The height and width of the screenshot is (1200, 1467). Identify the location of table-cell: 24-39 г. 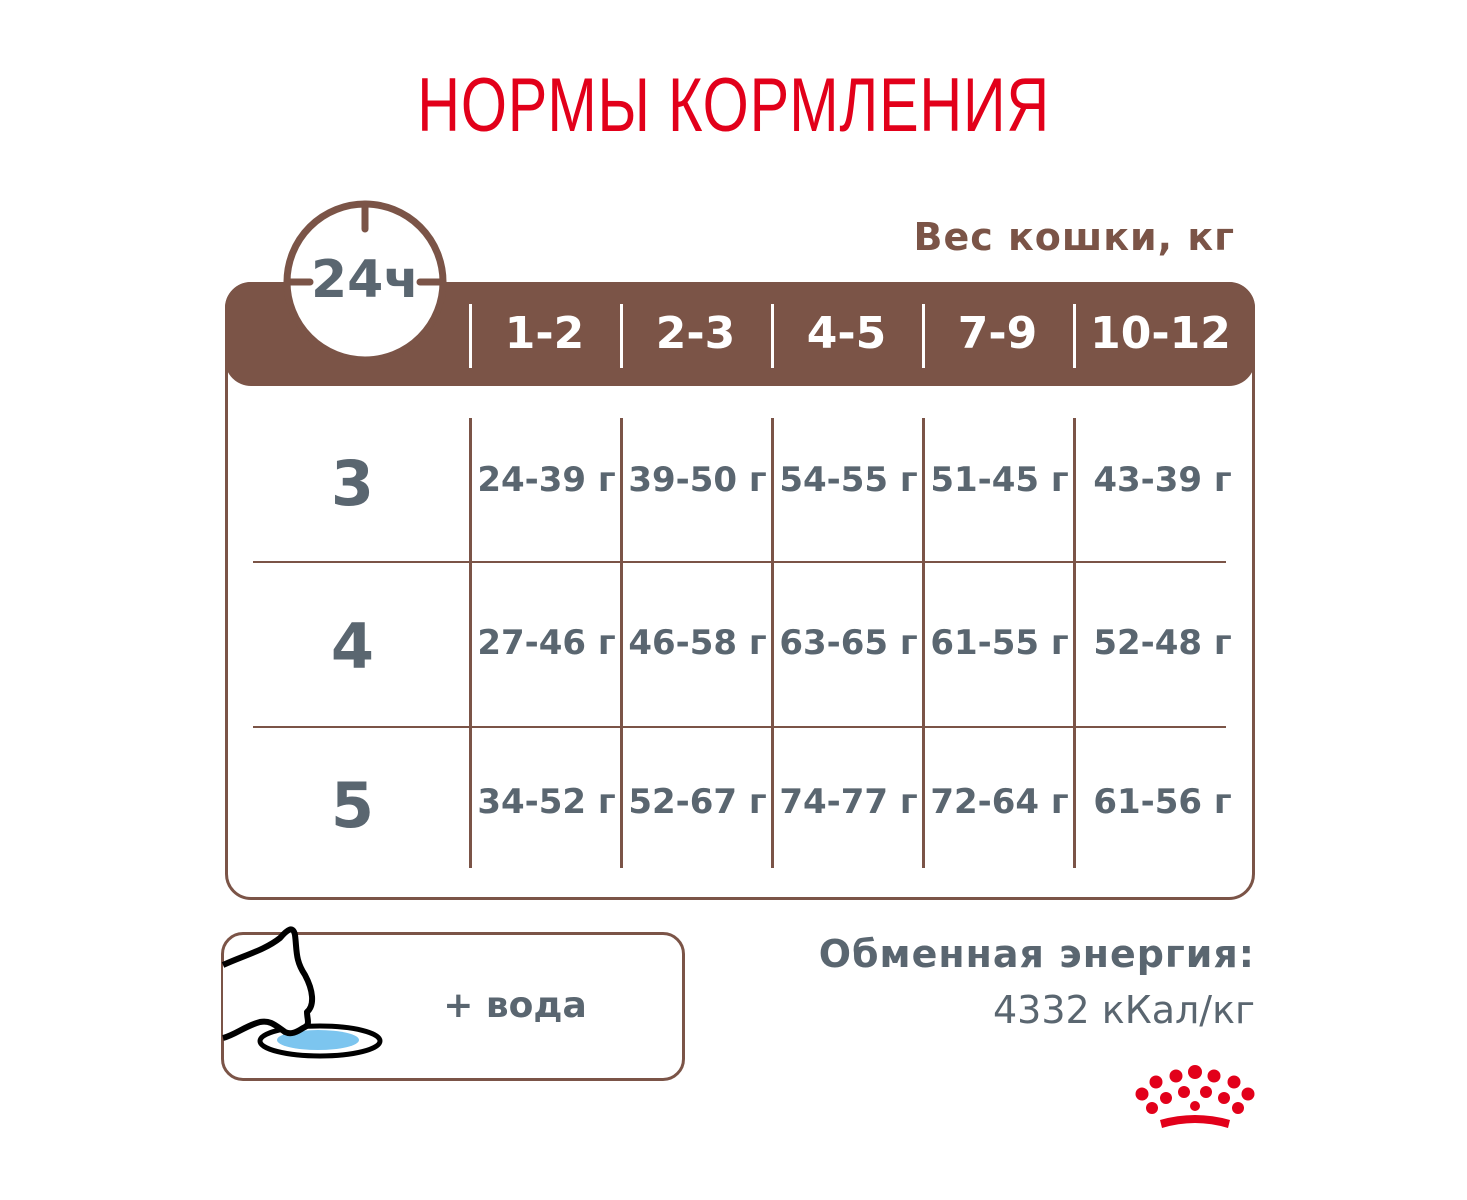
(546, 480).